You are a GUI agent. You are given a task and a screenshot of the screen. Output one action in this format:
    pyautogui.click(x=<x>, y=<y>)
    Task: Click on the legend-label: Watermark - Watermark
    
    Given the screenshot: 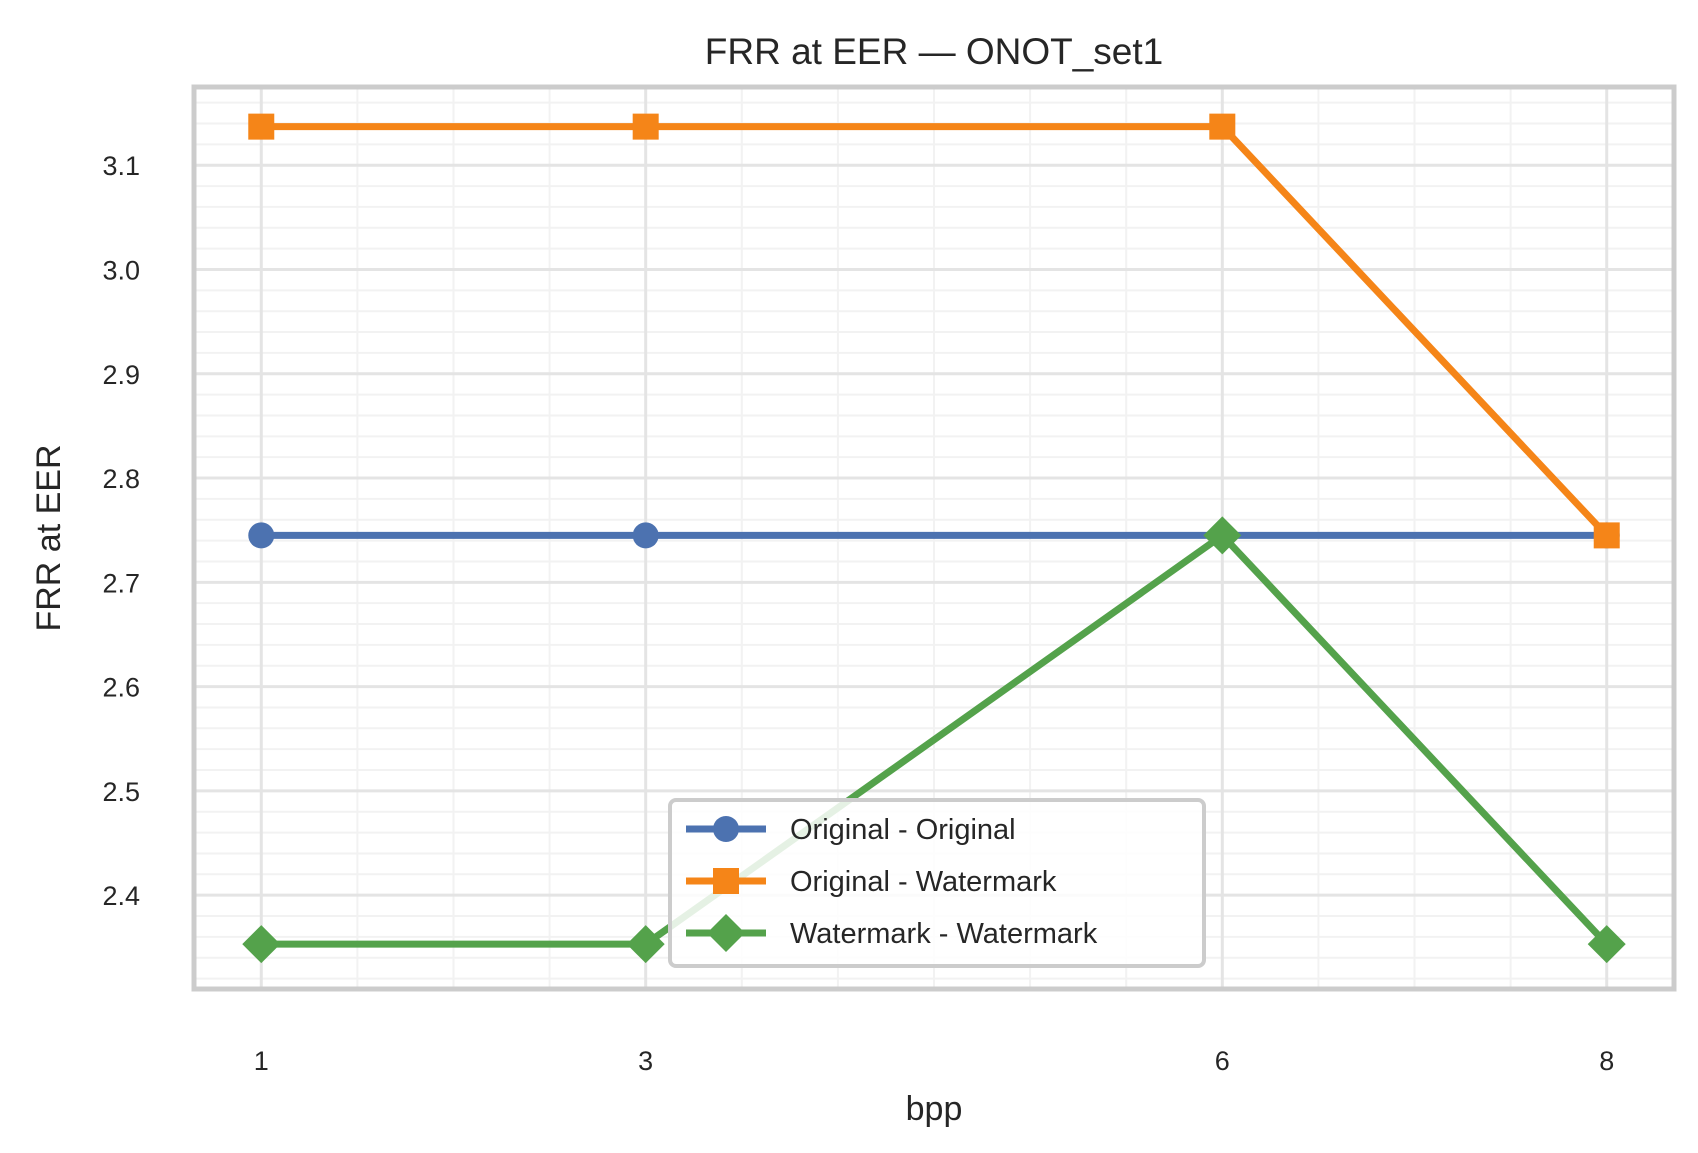 What is the action you would take?
    pyautogui.click(x=944, y=934)
    